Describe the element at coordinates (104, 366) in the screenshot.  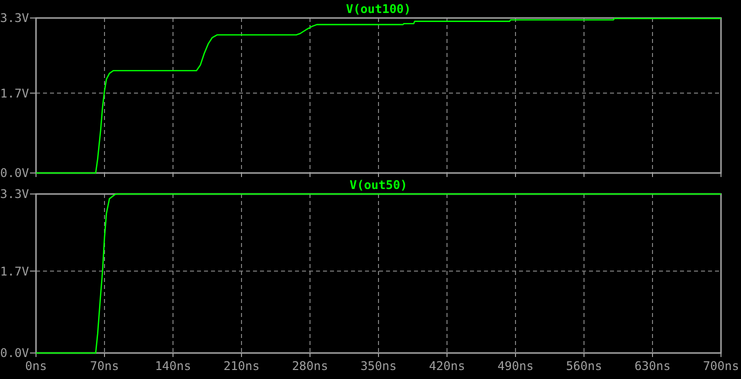
I see `x-tick-label: 70ns` at that location.